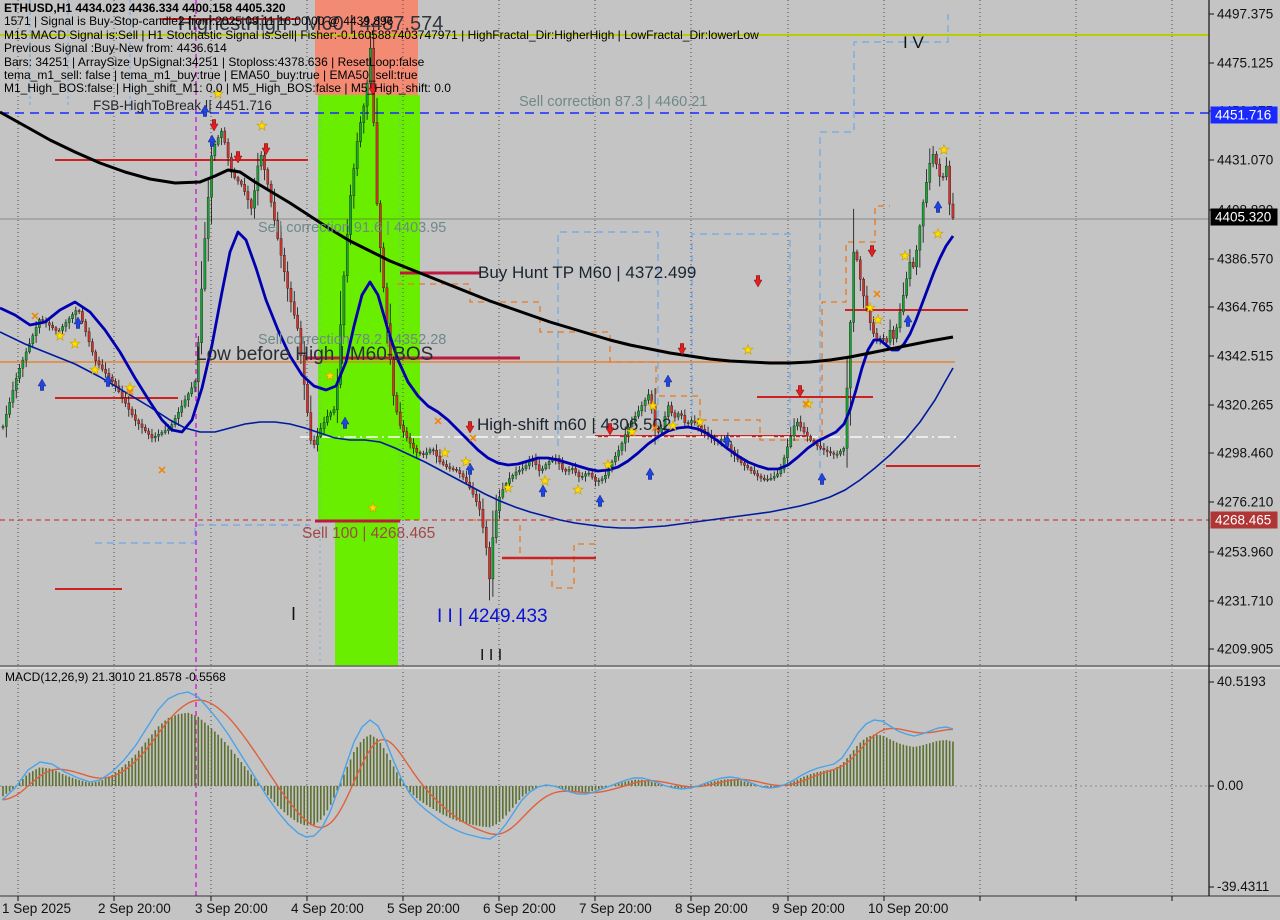 The width and height of the screenshot is (1280, 920). What do you see at coordinates (115, 677) in the screenshot?
I see `macd-indicator-label: MACD(12,26,9) 21.3010 21.8578 -0.5568` at bounding box center [115, 677].